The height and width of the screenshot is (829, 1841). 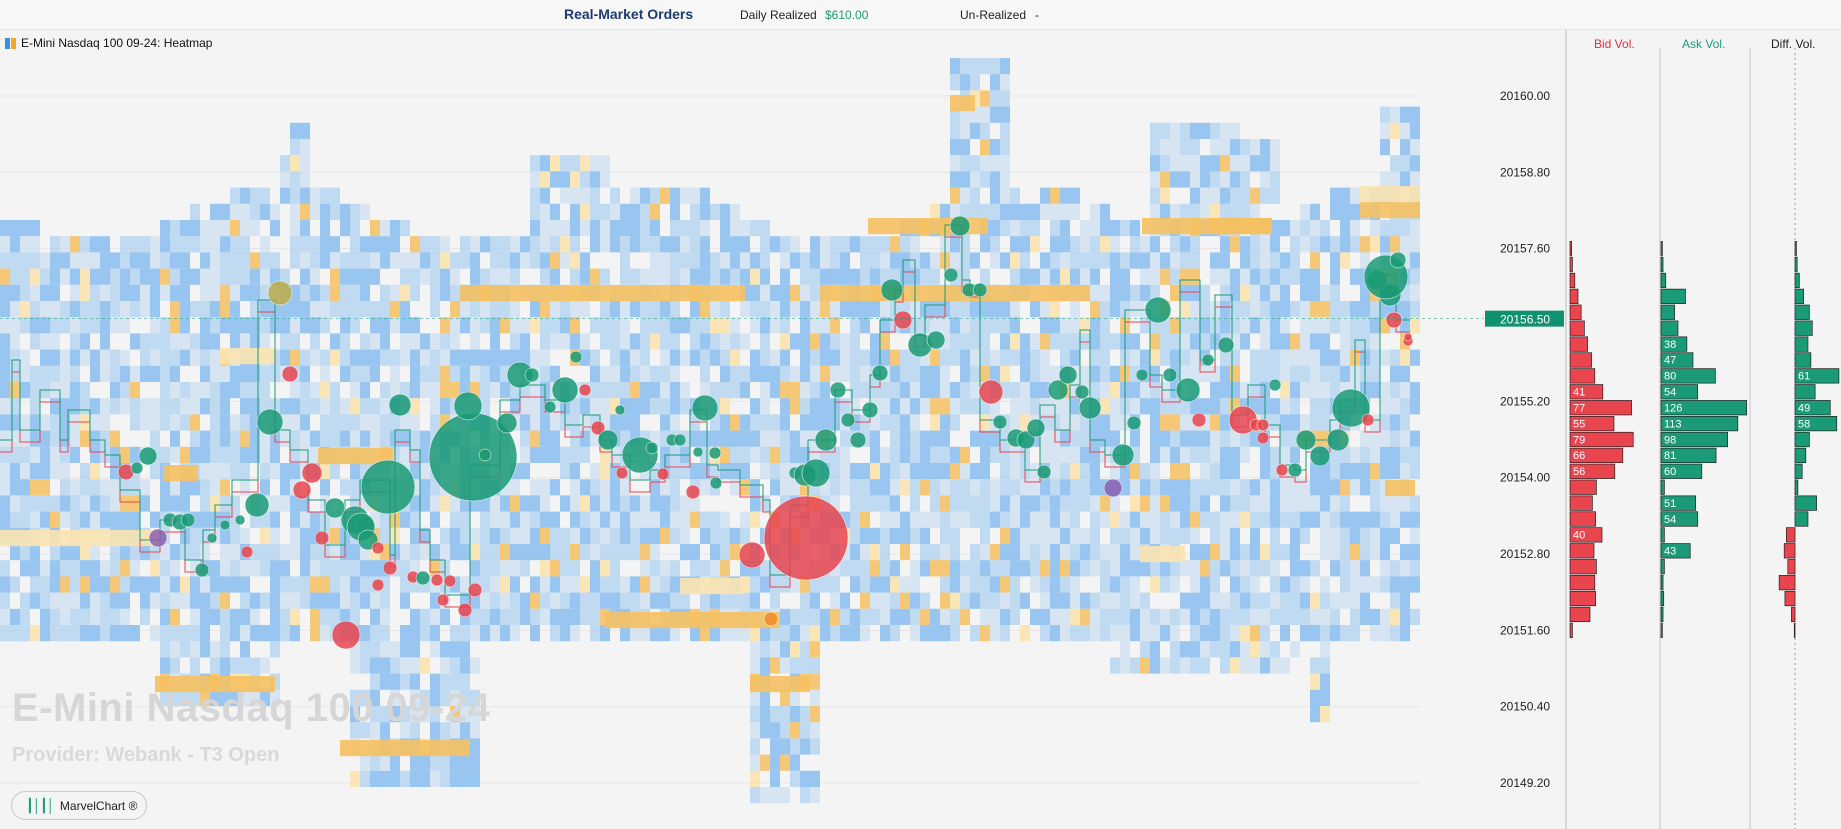 I want to click on marvelchart-badge: ┃│┃│ MarvelChart ®, so click(x=79, y=805).